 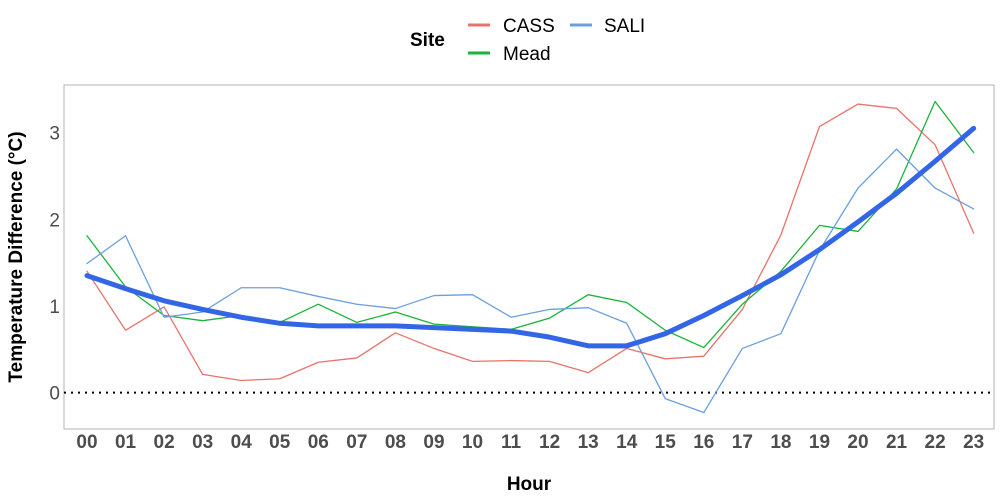 I want to click on x-tick-label: 23, so click(x=973, y=442).